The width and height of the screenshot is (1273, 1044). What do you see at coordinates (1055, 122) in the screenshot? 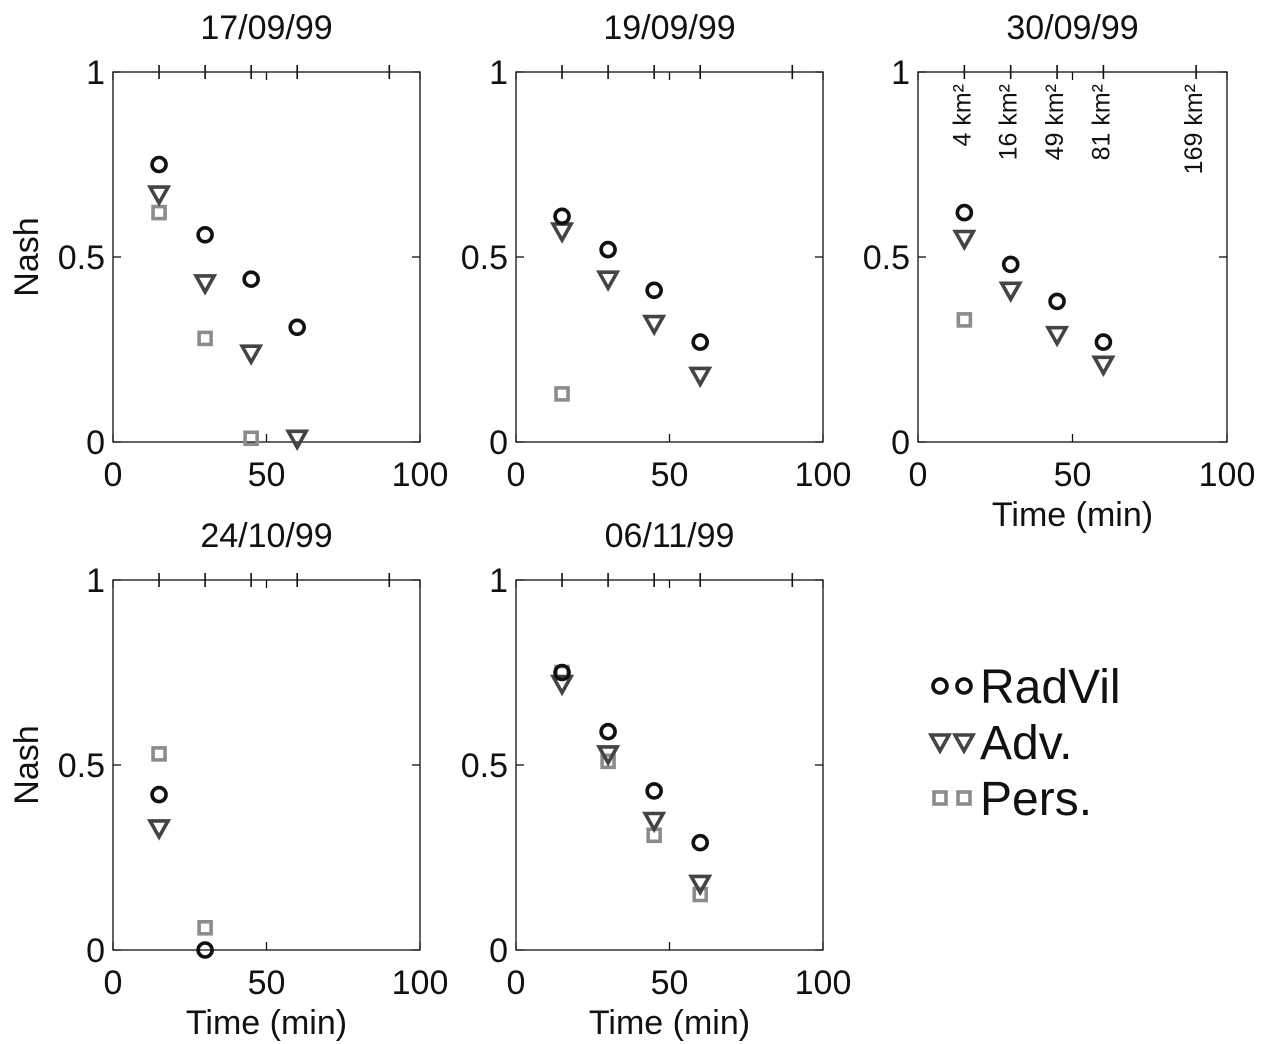
I see `area-annotation: 49 km²` at bounding box center [1055, 122].